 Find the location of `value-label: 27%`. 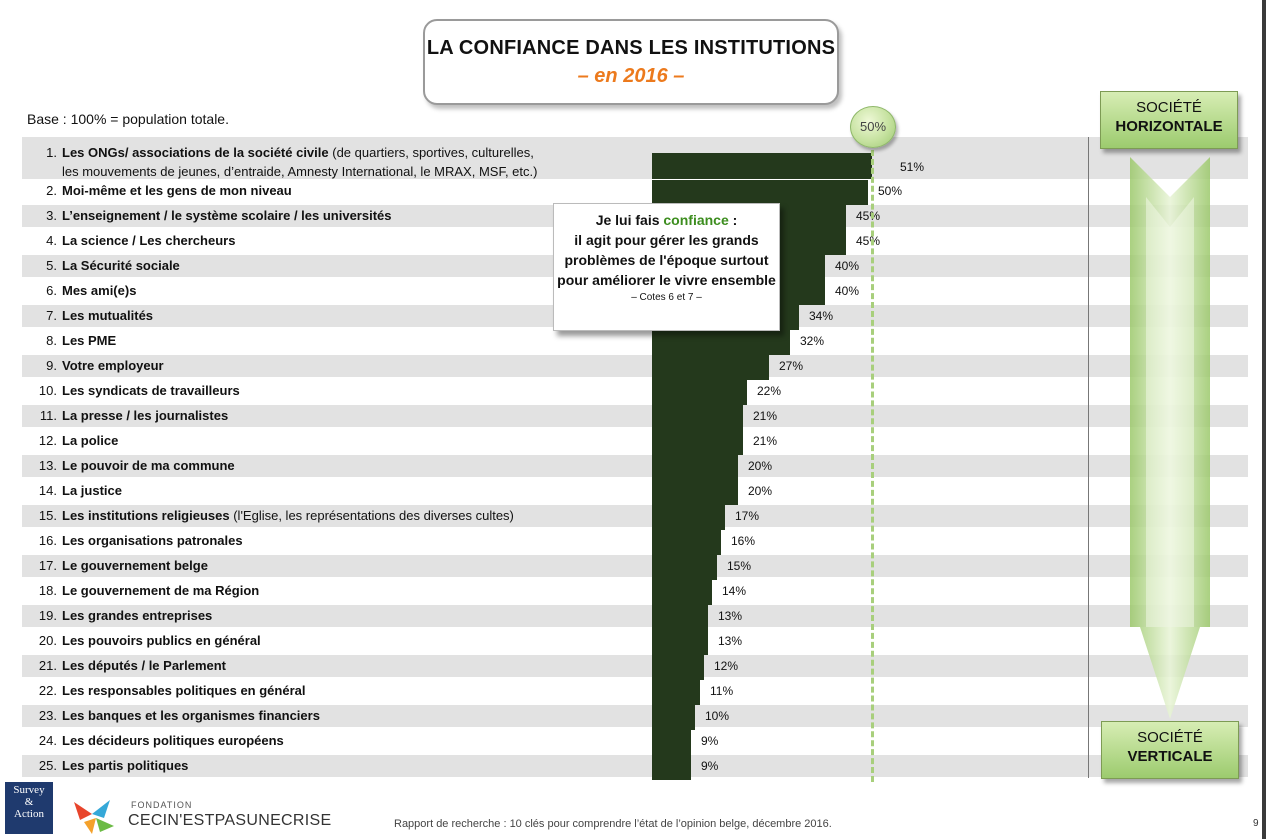

value-label: 27% is located at coordinates (791, 366).